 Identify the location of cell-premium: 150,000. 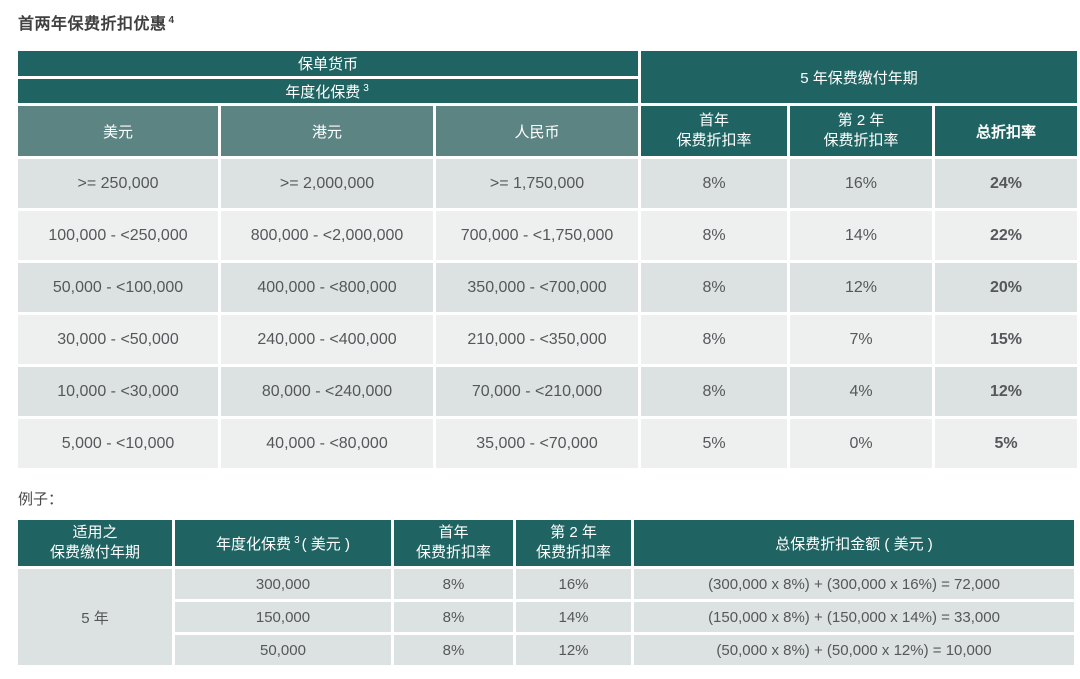
(283, 617).